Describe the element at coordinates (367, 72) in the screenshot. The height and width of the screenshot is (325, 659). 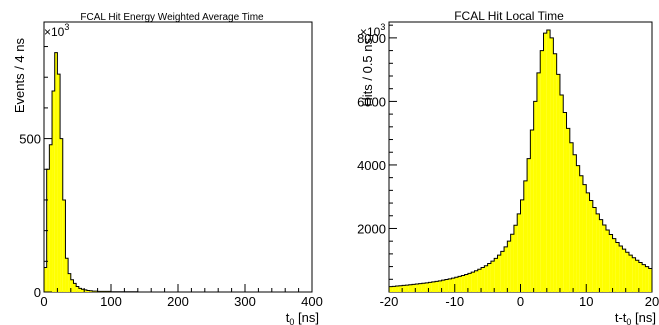
I see `right-y-axis-label: Hits / 0.5 ns` at that location.